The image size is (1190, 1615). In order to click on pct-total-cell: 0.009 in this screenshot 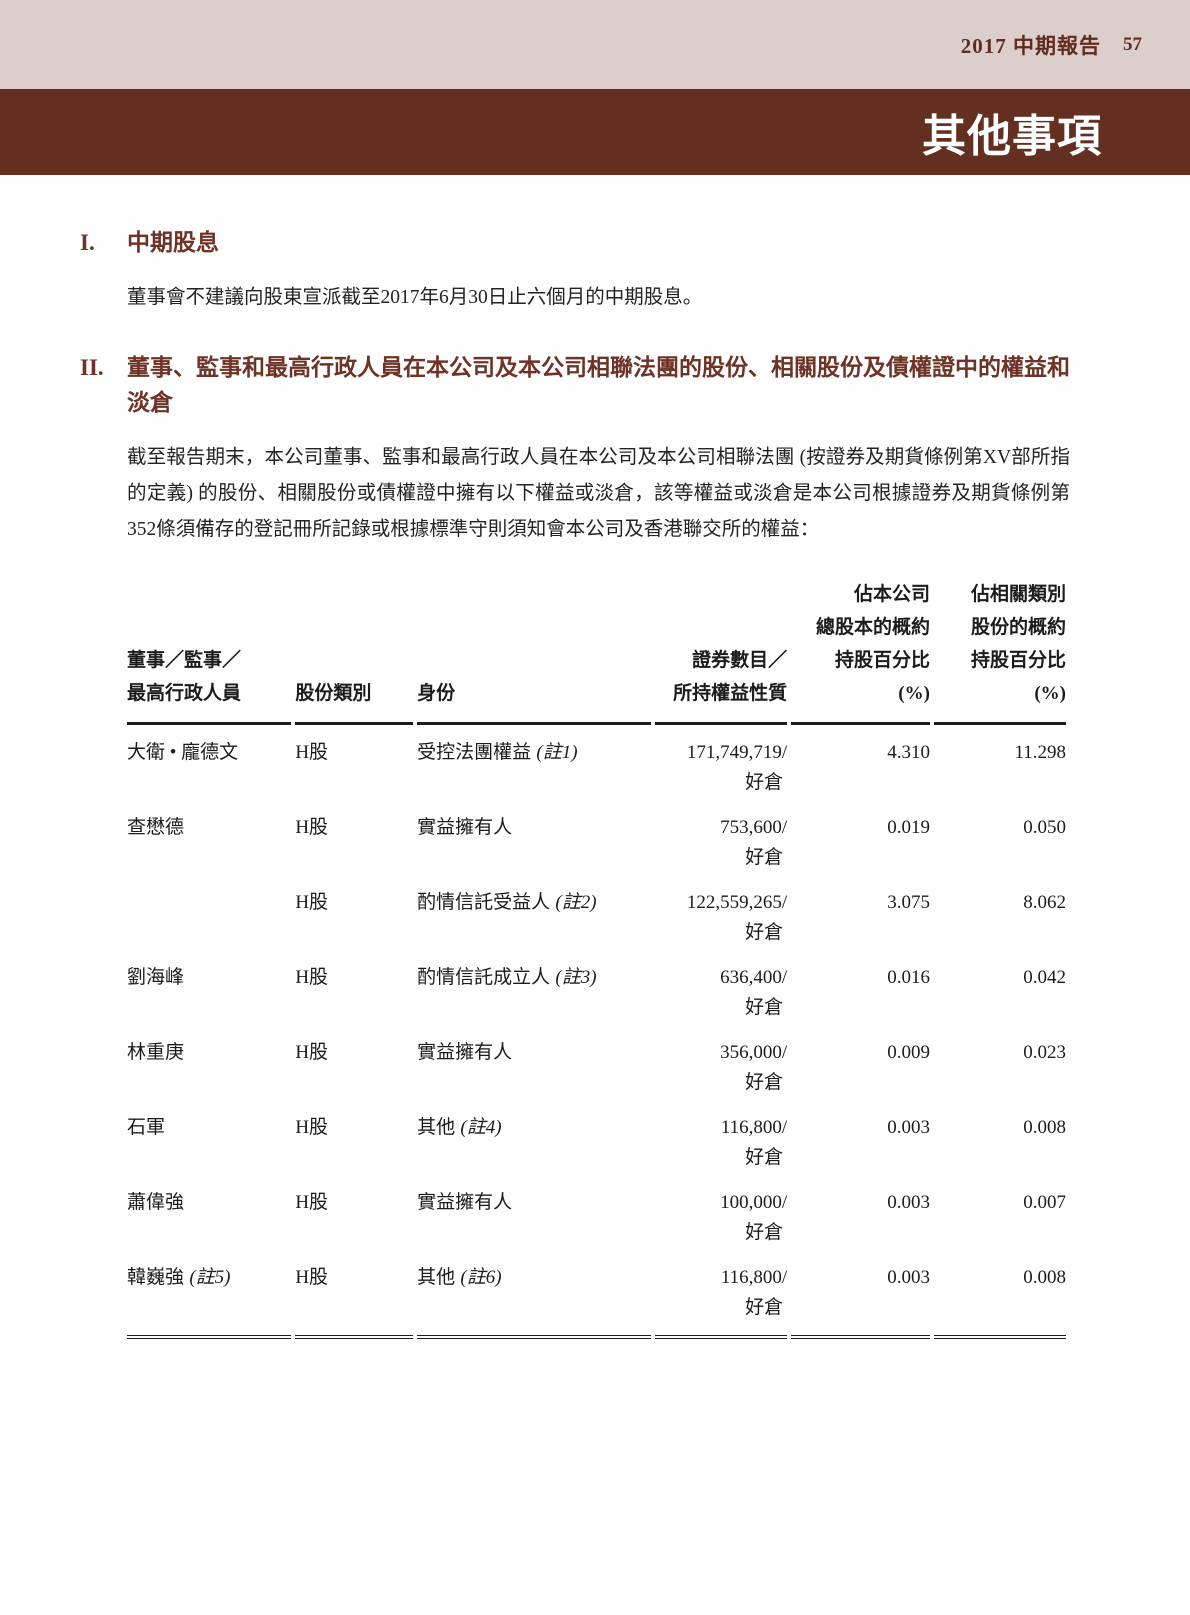, I will do `click(908, 1052)`.